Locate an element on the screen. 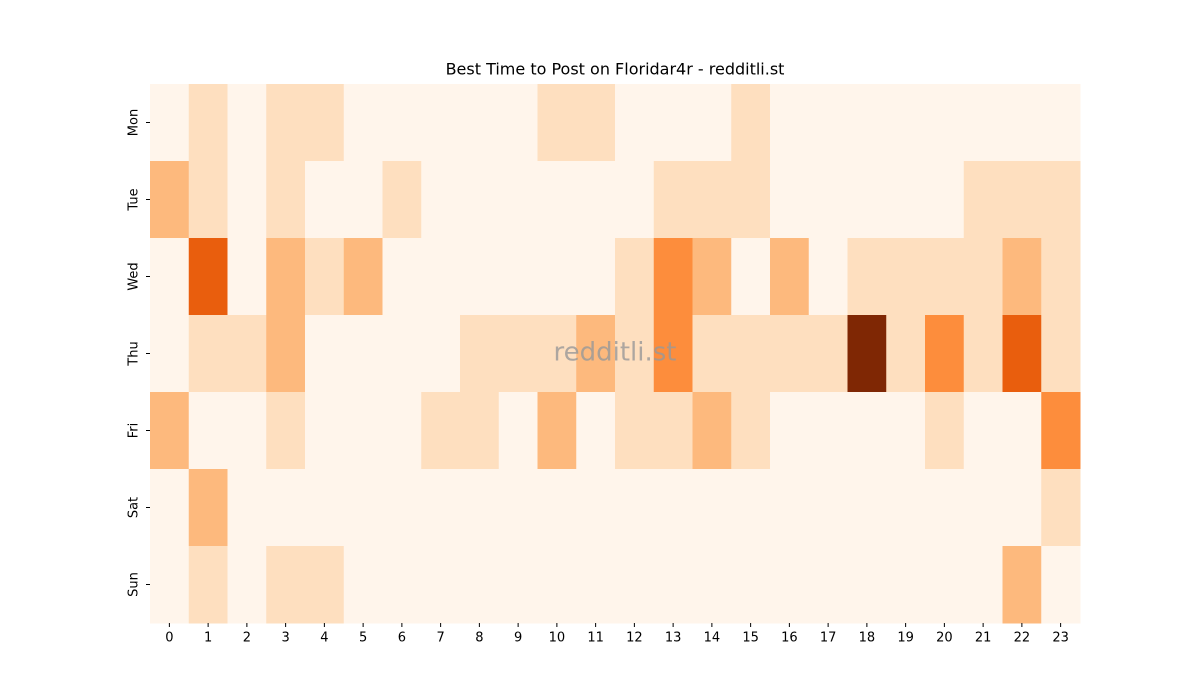 Image resolution: width=1200 pixels, height=700 pixels. x-tick-label: 18 is located at coordinates (867, 638).